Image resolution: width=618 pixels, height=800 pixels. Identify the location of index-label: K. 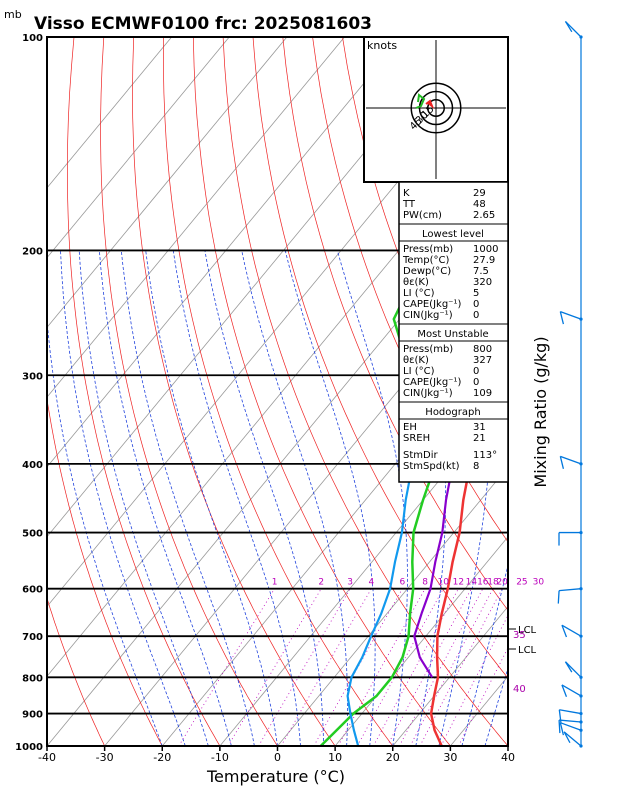
(406, 193).